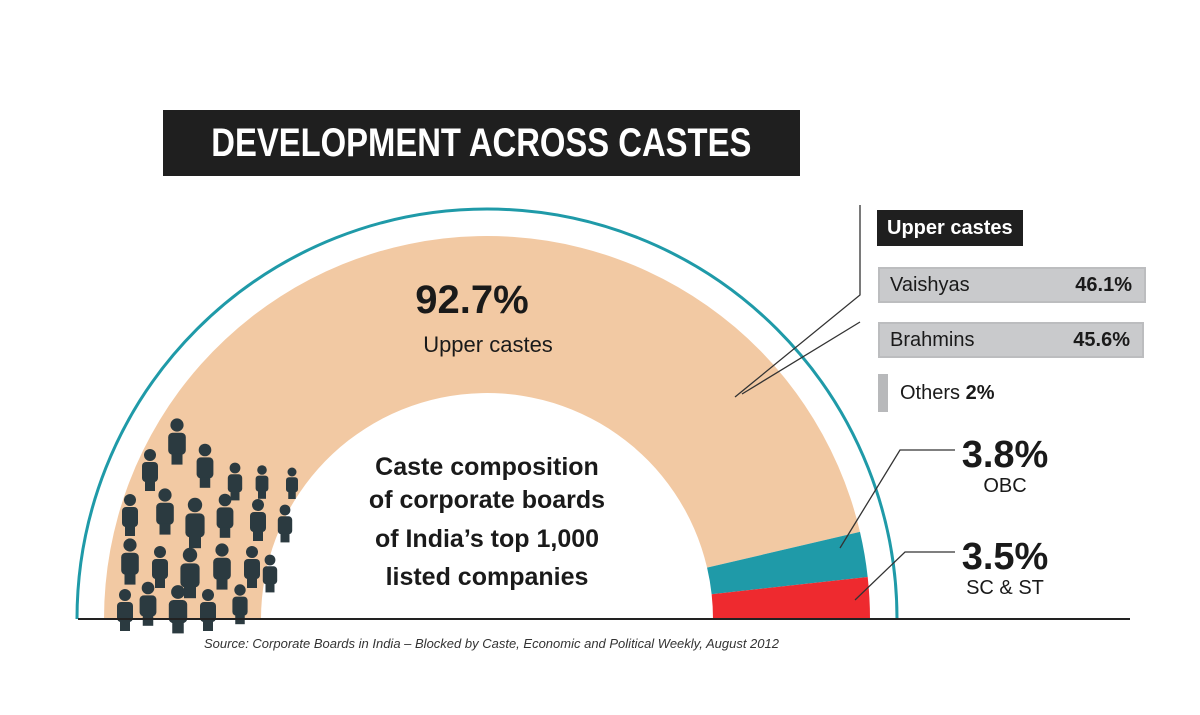 The image size is (1200, 715). Describe the element at coordinates (932, 339) in the screenshot. I see `breakdown-label: Brahmins` at that location.